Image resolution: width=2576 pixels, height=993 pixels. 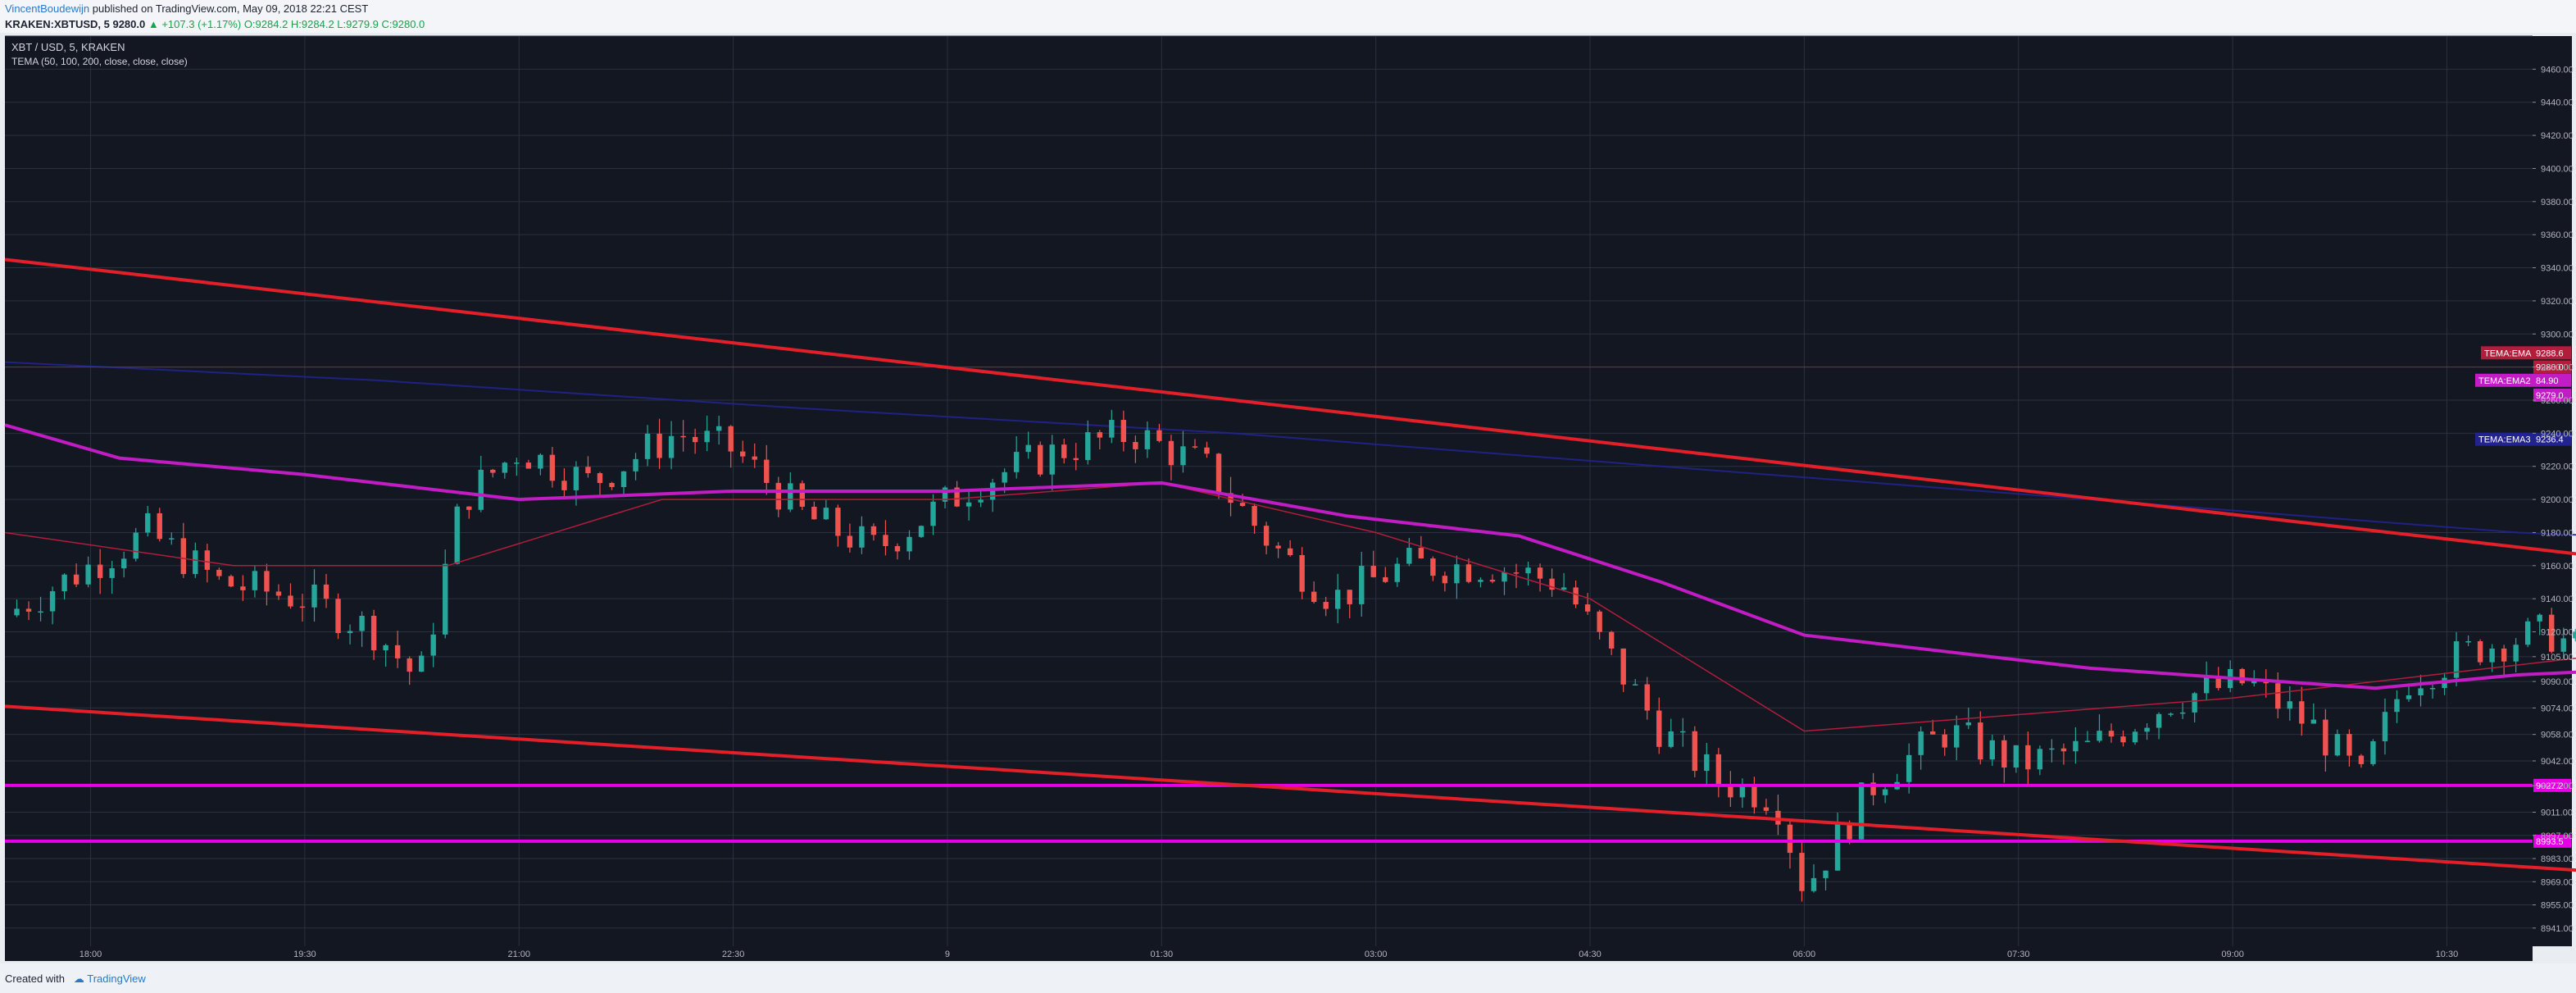 I want to click on footer-bar: Created with ☁ TradingView, so click(x=1288, y=978).